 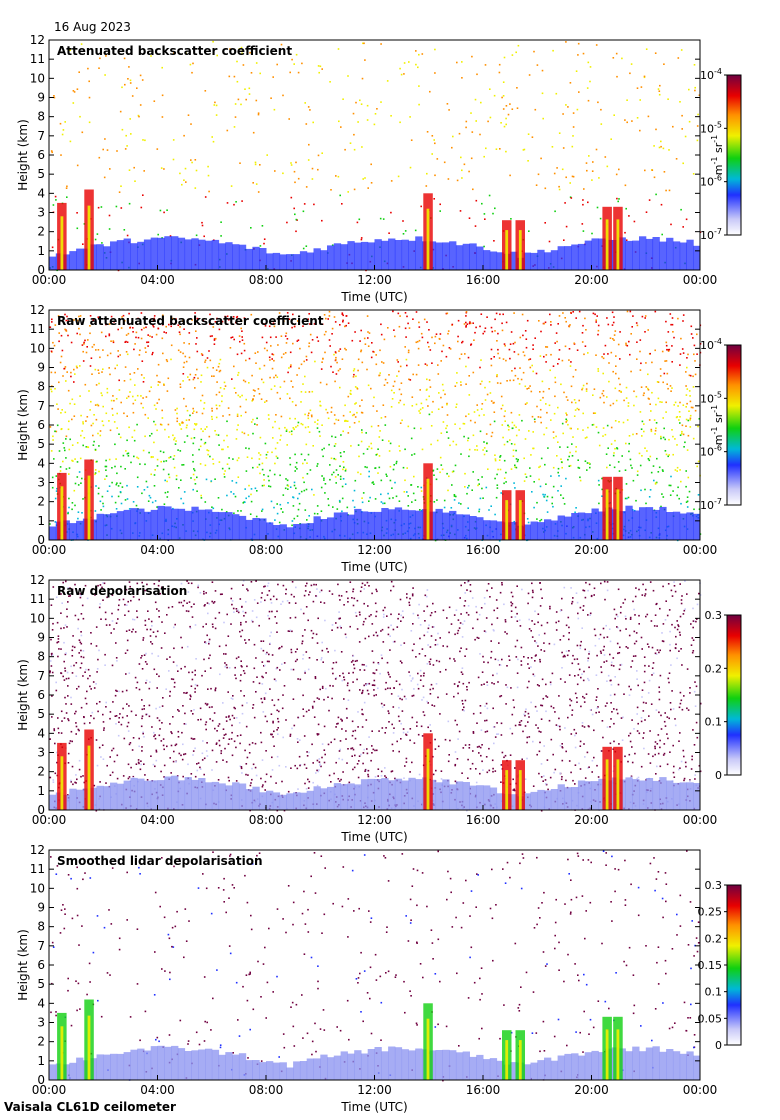 What do you see at coordinates (710, 912) in the screenshot?
I see `colorbar-tick-label: 0.25` at bounding box center [710, 912].